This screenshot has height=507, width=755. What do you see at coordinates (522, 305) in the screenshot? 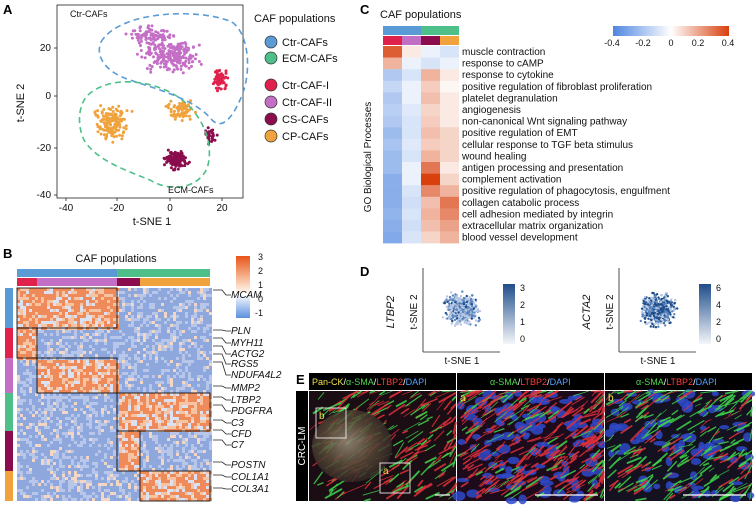
I see `colorbar-tick: 2` at bounding box center [522, 305].